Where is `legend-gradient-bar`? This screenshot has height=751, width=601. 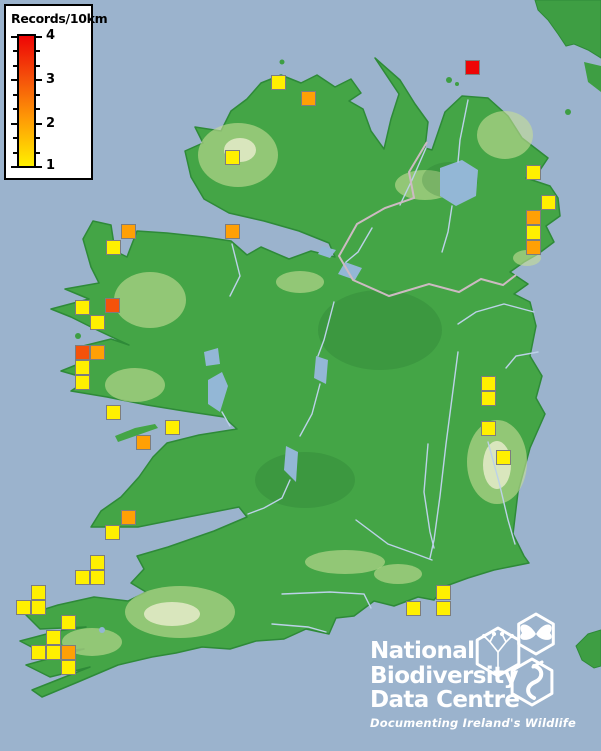
legend-gradient-bar is located at coordinates (26, 101).